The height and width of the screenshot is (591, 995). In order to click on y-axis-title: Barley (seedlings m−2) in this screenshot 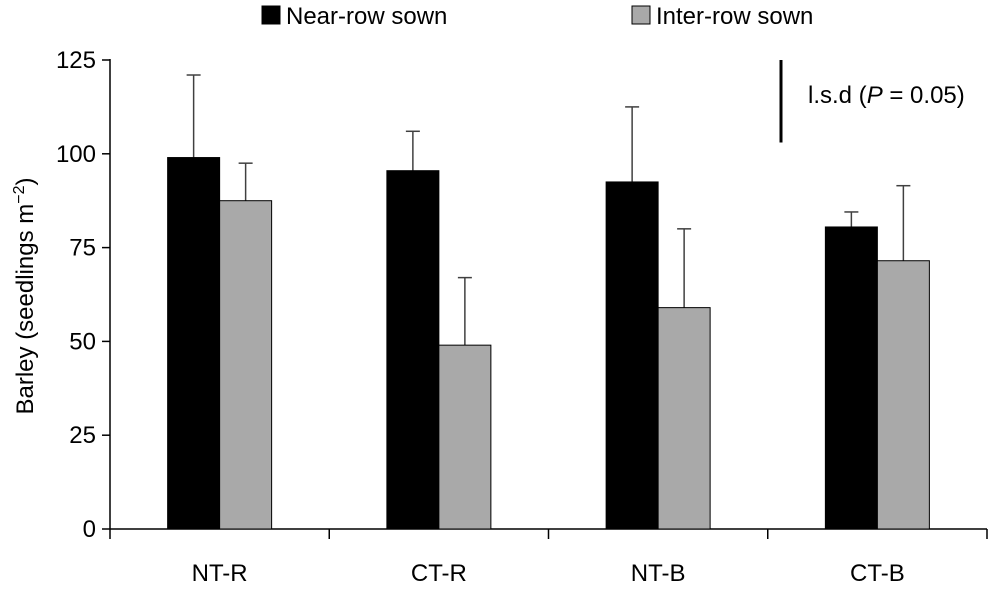, I will do `click(25, 296)`.